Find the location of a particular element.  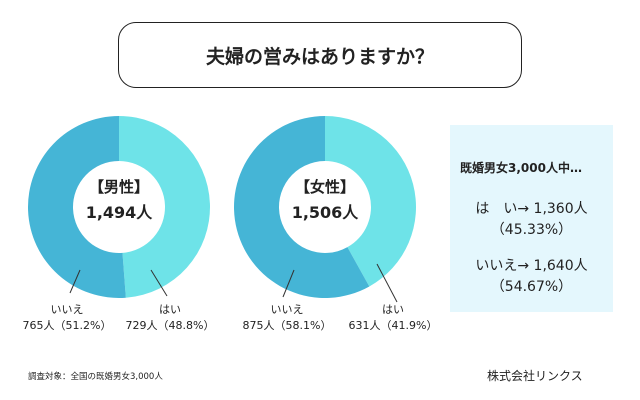

summary-yes: は い→ 1,360人 is located at coordinates (531, 209).